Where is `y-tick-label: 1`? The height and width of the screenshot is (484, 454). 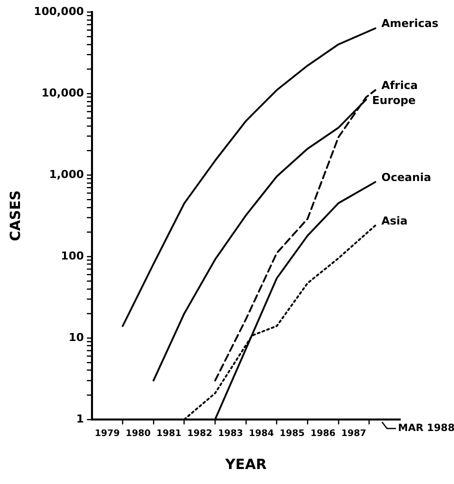
y-tick-label: 1 is located at coordinates (80, 419).